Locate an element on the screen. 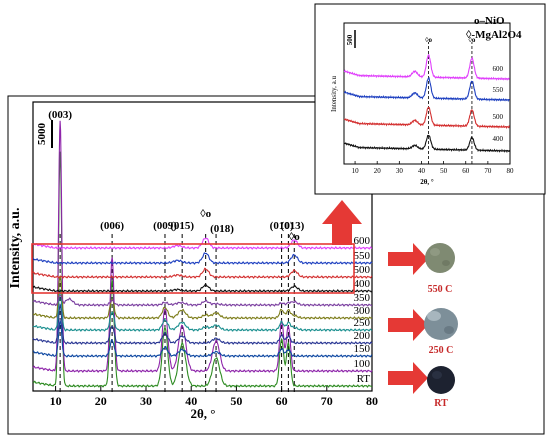 This screenshot has height=439, width=550. main-series-label: 150 is located at coordinates (362, 349).